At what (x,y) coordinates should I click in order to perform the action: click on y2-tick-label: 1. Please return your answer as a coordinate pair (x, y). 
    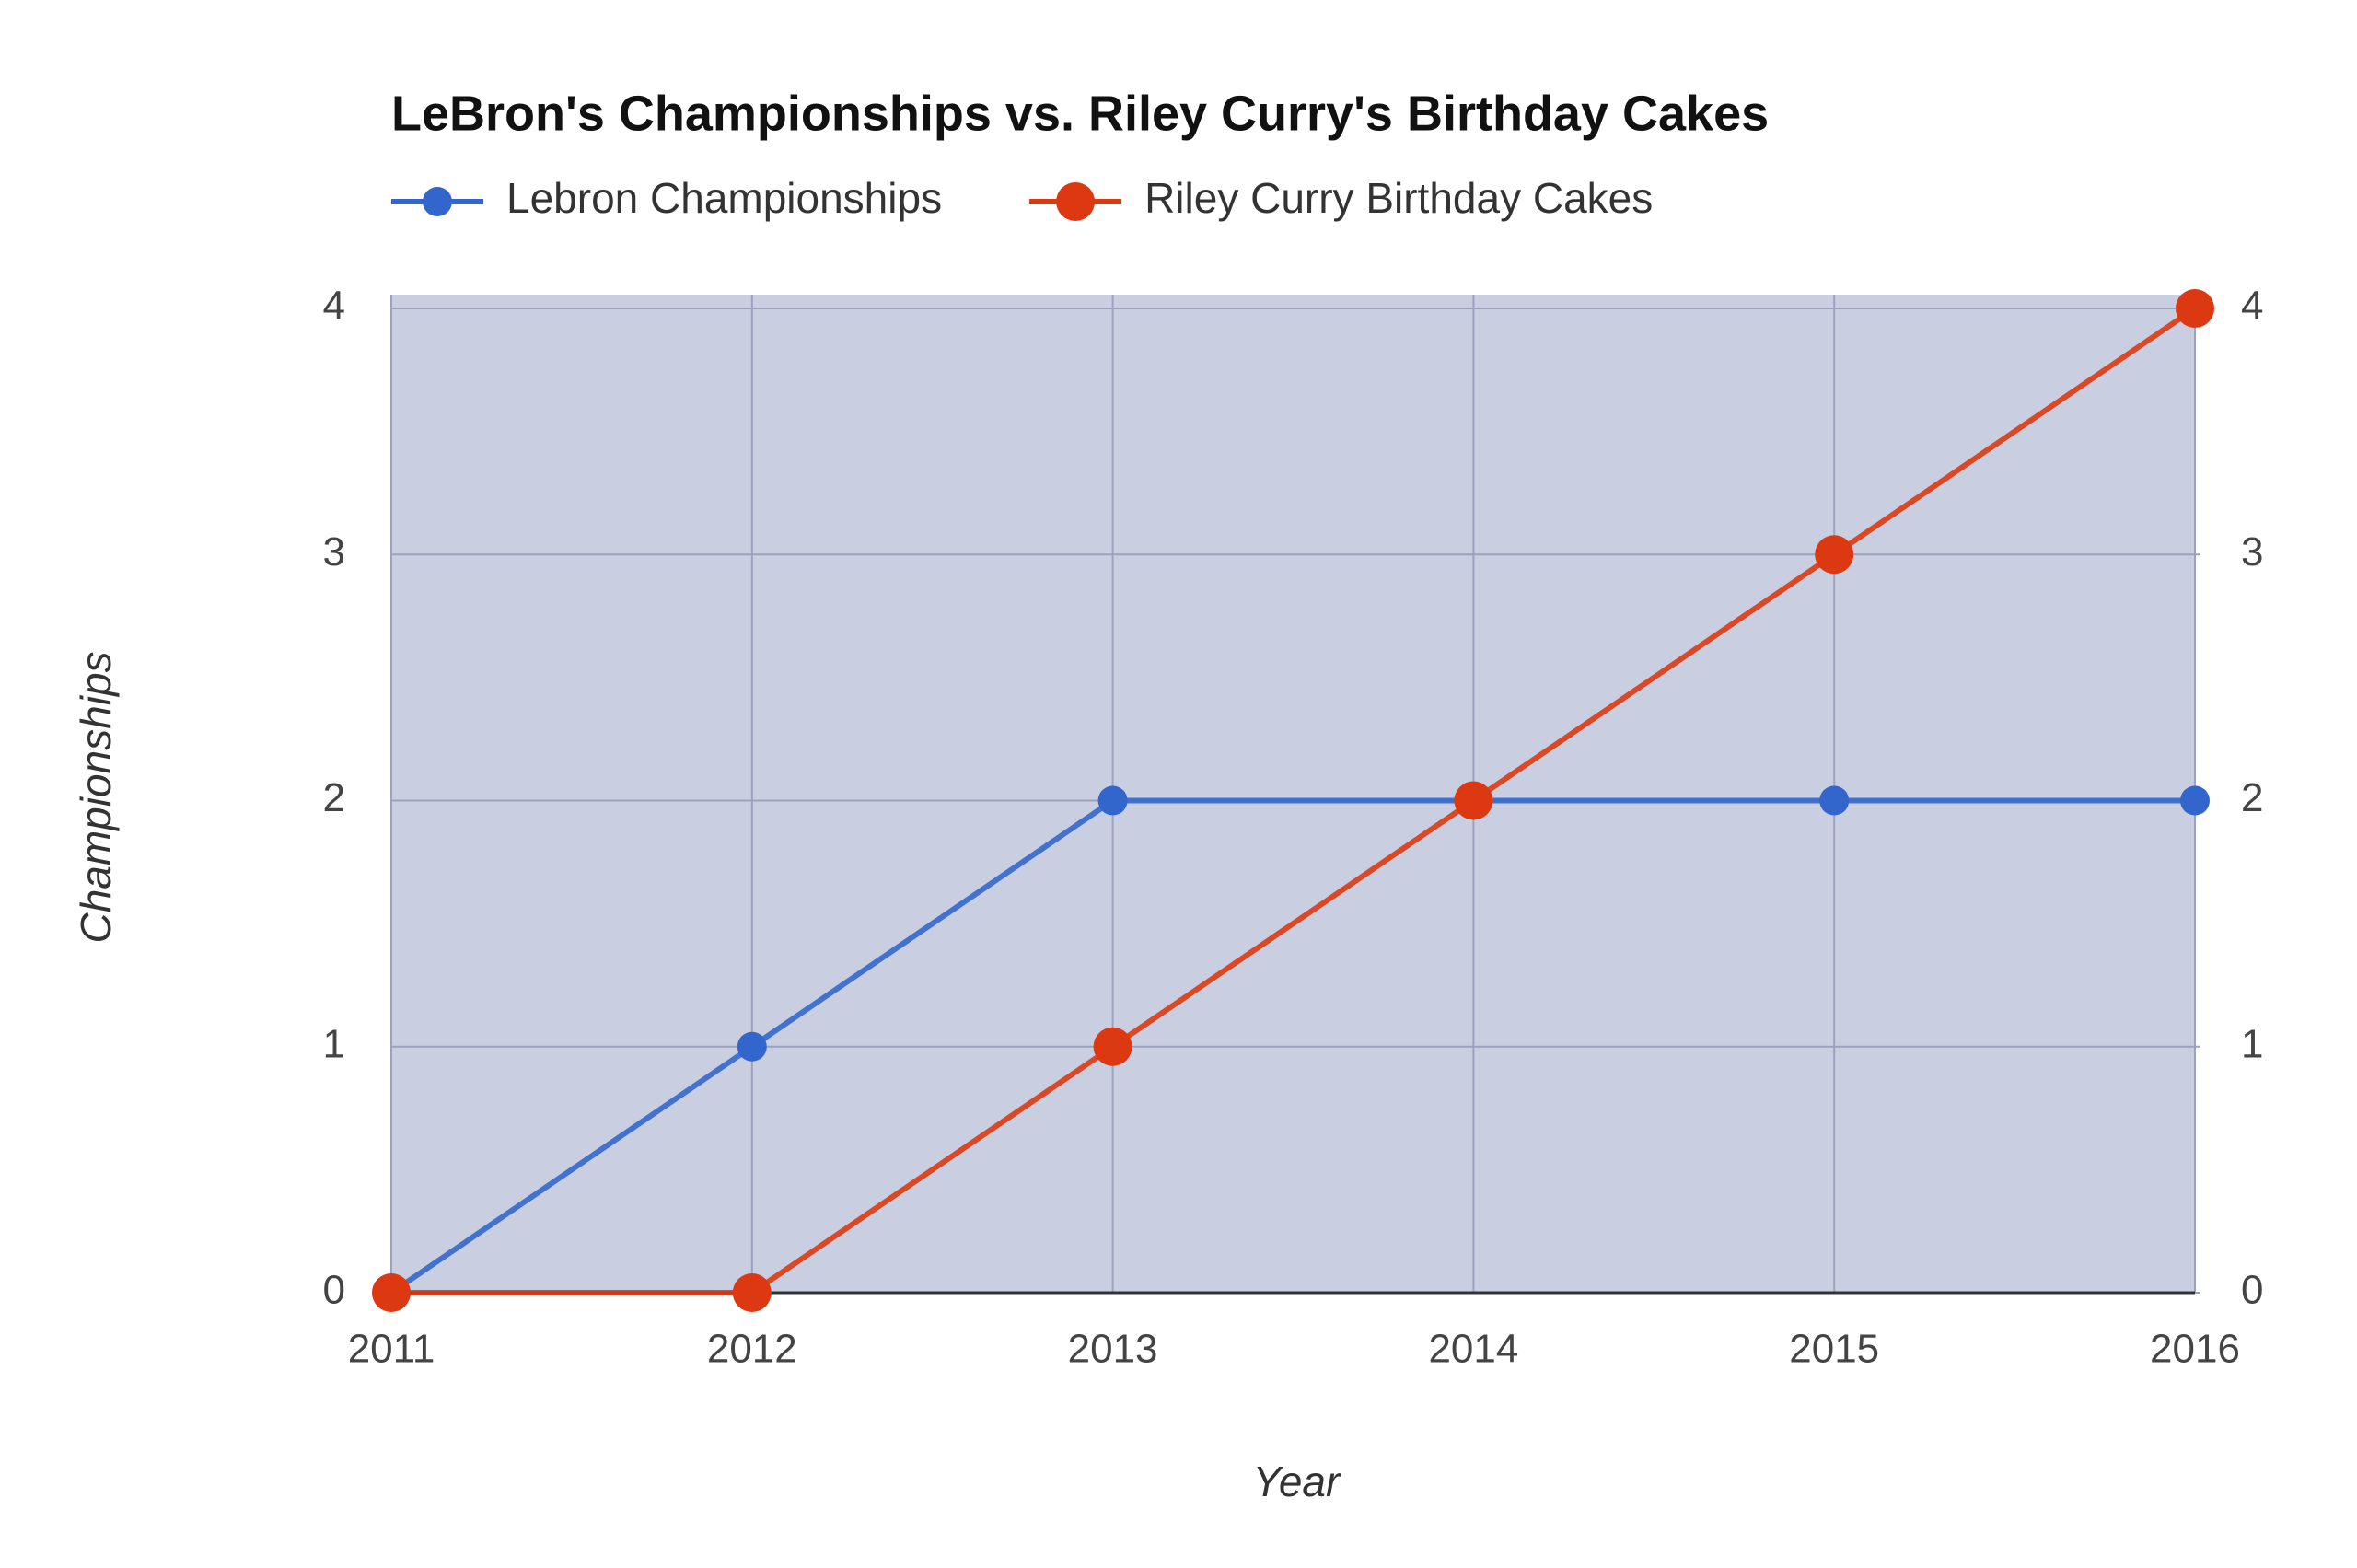
    Looking at the image, I should click on (2252, 1043).